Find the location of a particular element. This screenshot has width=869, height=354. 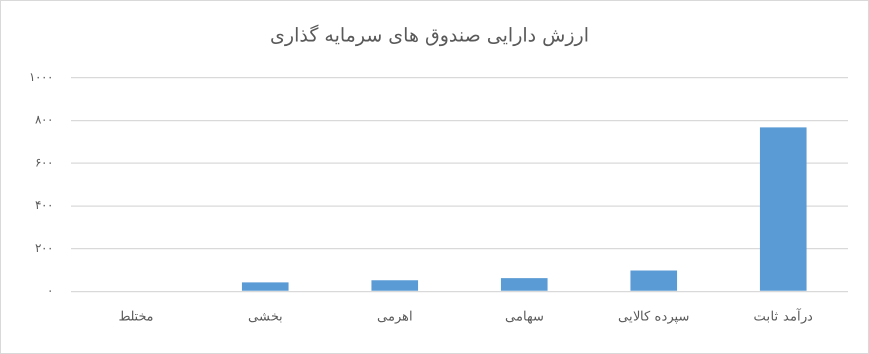

x-tick-label: اهرمی is located at coordinates (394, 317).